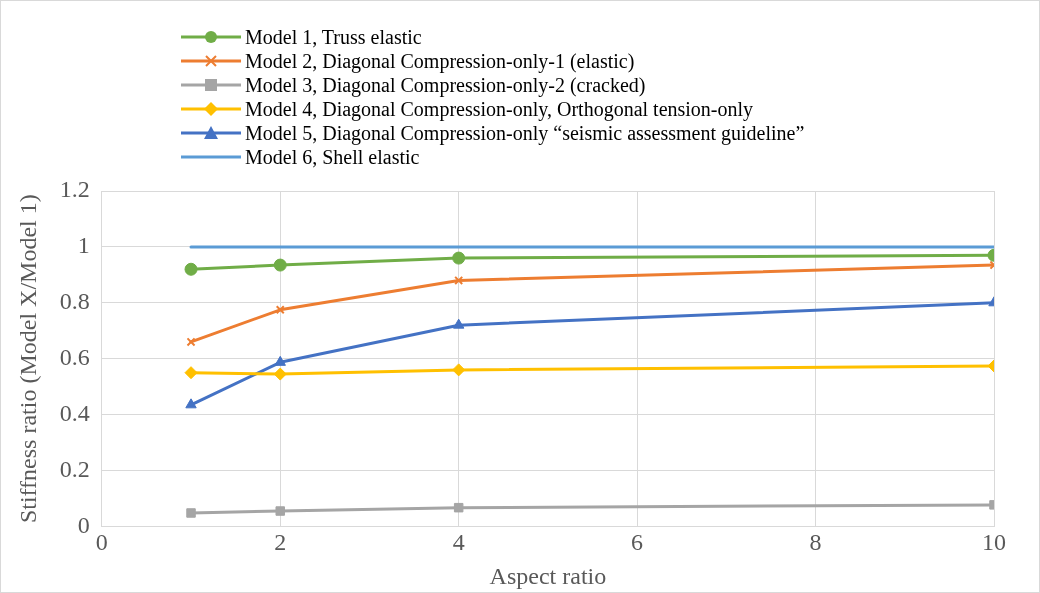 The width and height of the screenshot is (1040, 593). I want to click on y-axis-title: Stiffness ratio (Model X/Model 1), so click(27, 359).